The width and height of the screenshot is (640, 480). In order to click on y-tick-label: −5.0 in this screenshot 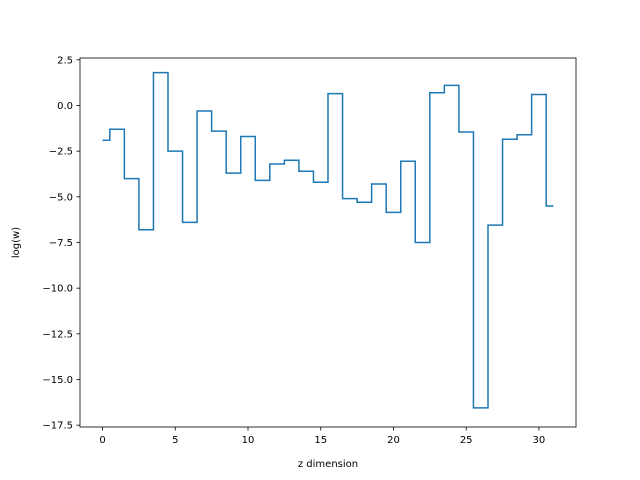, I will do `click(61, 197)`.